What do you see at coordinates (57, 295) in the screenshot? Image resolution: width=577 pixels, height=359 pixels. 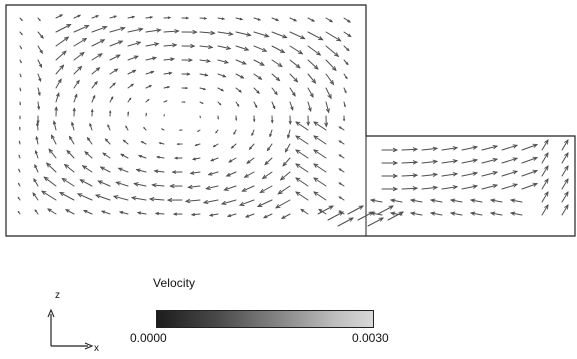 I see `z-axis-label: z` at bounding box center [57, 295].